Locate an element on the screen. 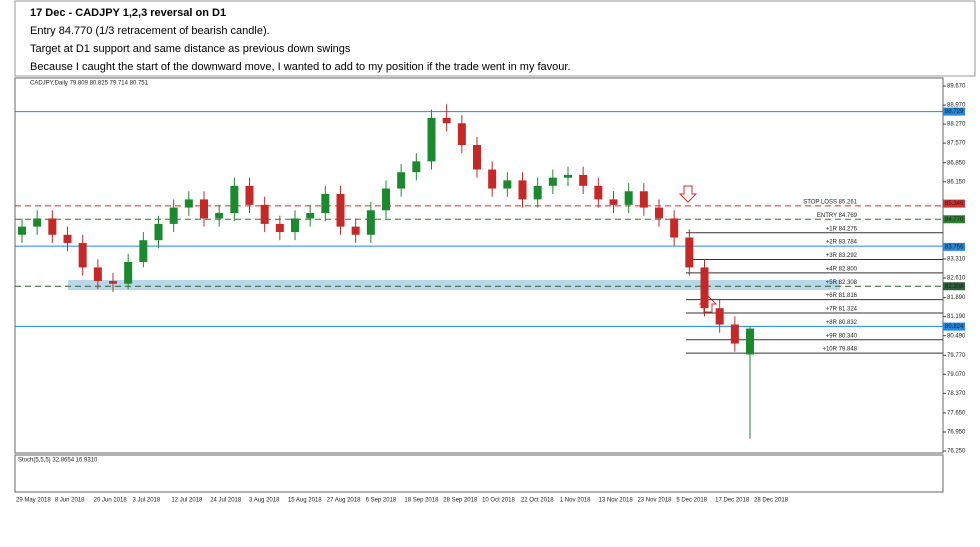 The height and width of the screenshot is (547, 980). y-tick-label: 76.950 is located at coordinates (956, 433).